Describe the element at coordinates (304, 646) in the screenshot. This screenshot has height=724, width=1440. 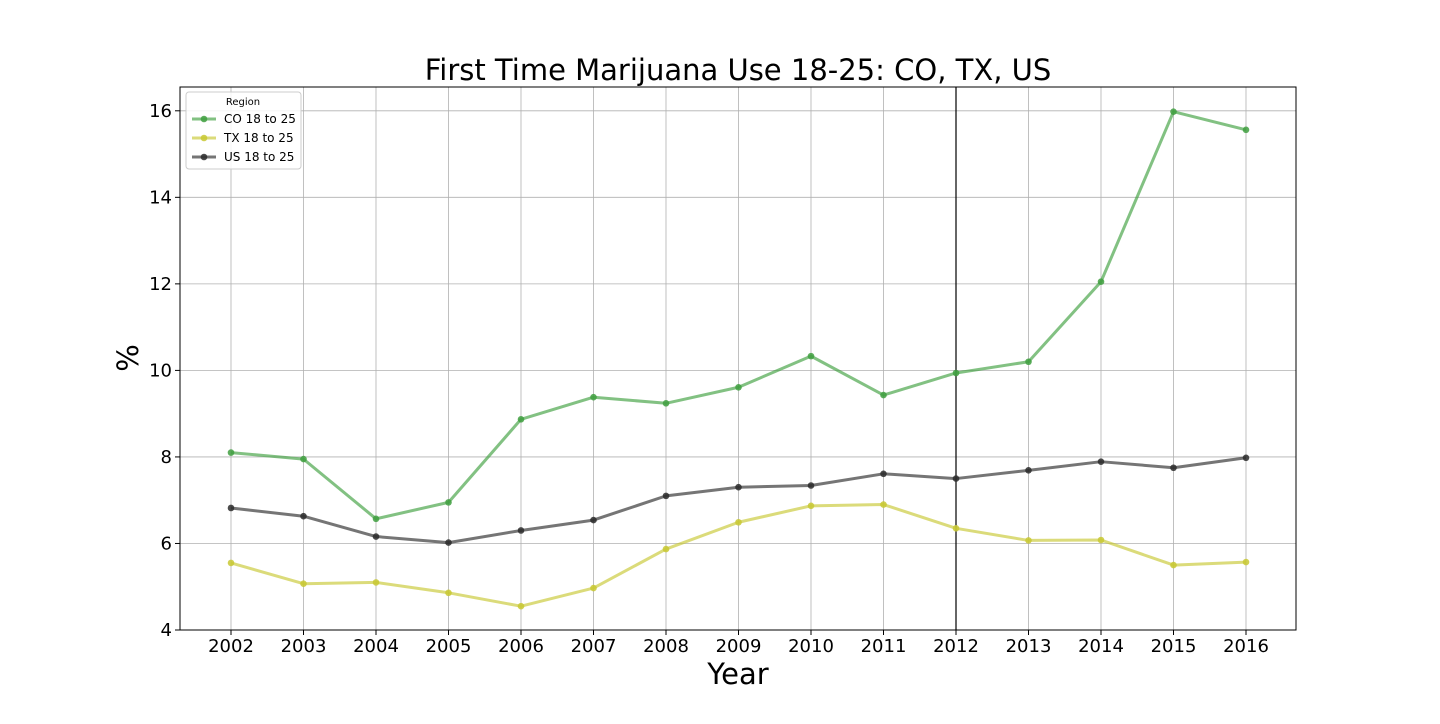
I see `x-tick-label: 2003` at that location.